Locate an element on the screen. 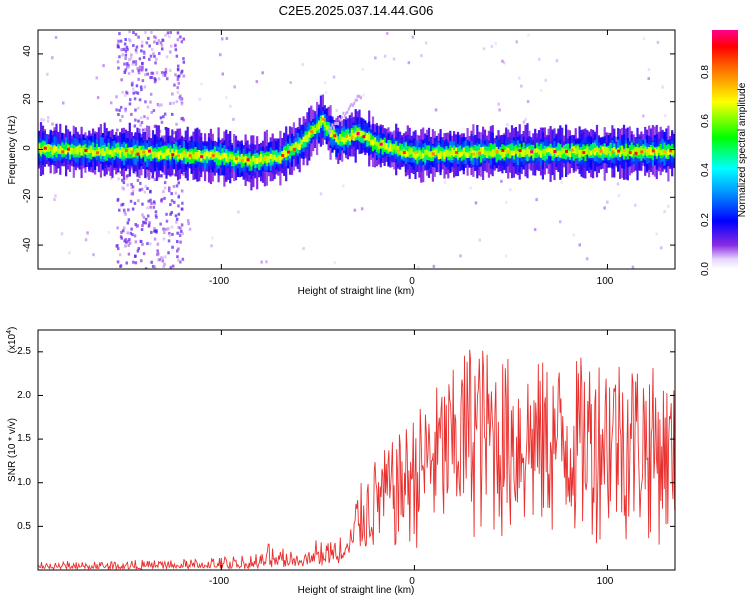 The height and width of the screenshot is (600, 750). top-ytick-label: -40 is located at coordinates (27, 244).